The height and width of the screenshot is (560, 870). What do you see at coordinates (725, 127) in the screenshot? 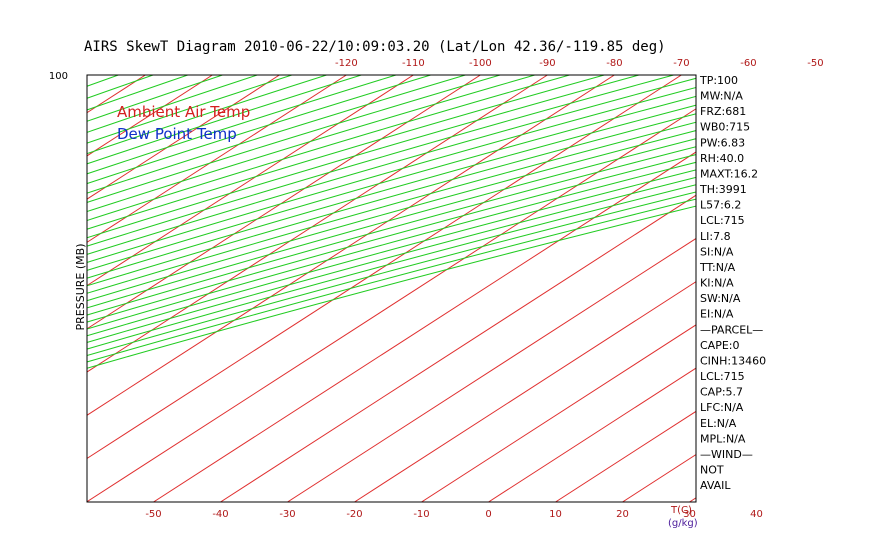
I see `index-entry: WB0:715` at bounding box center [725, 127].